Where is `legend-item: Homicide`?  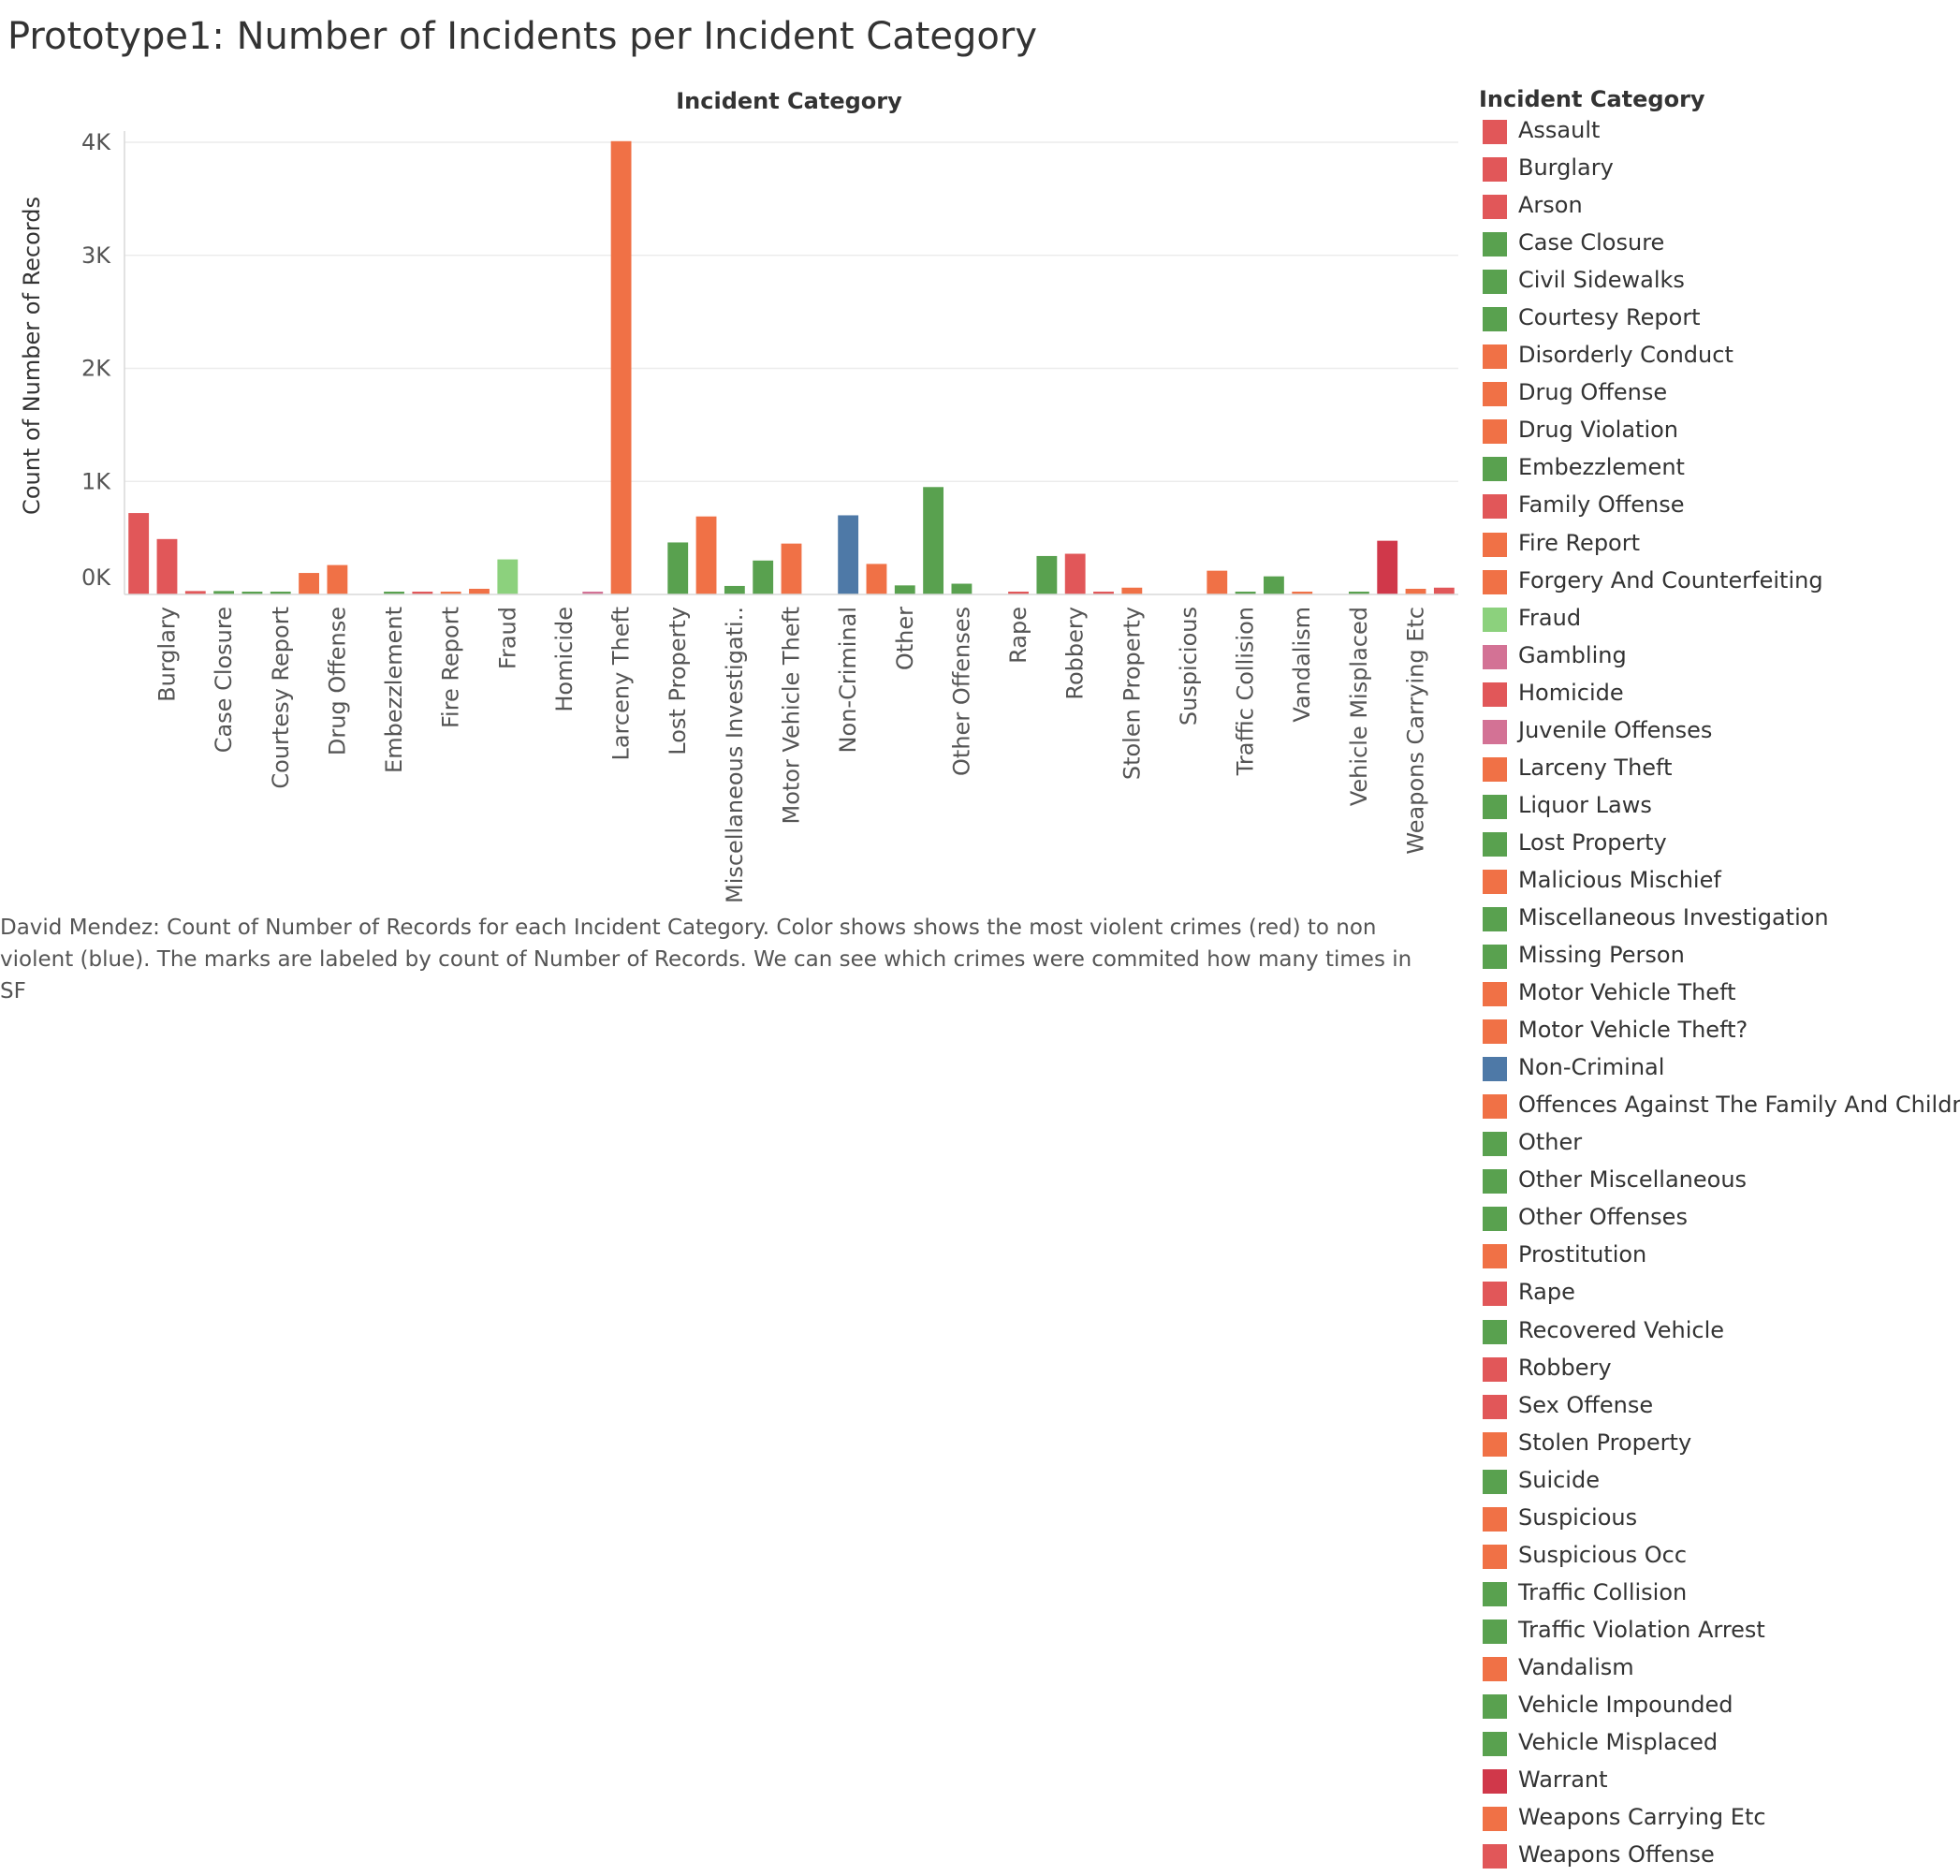 legend-item: Homicide is located at coordinates (1719, 695).